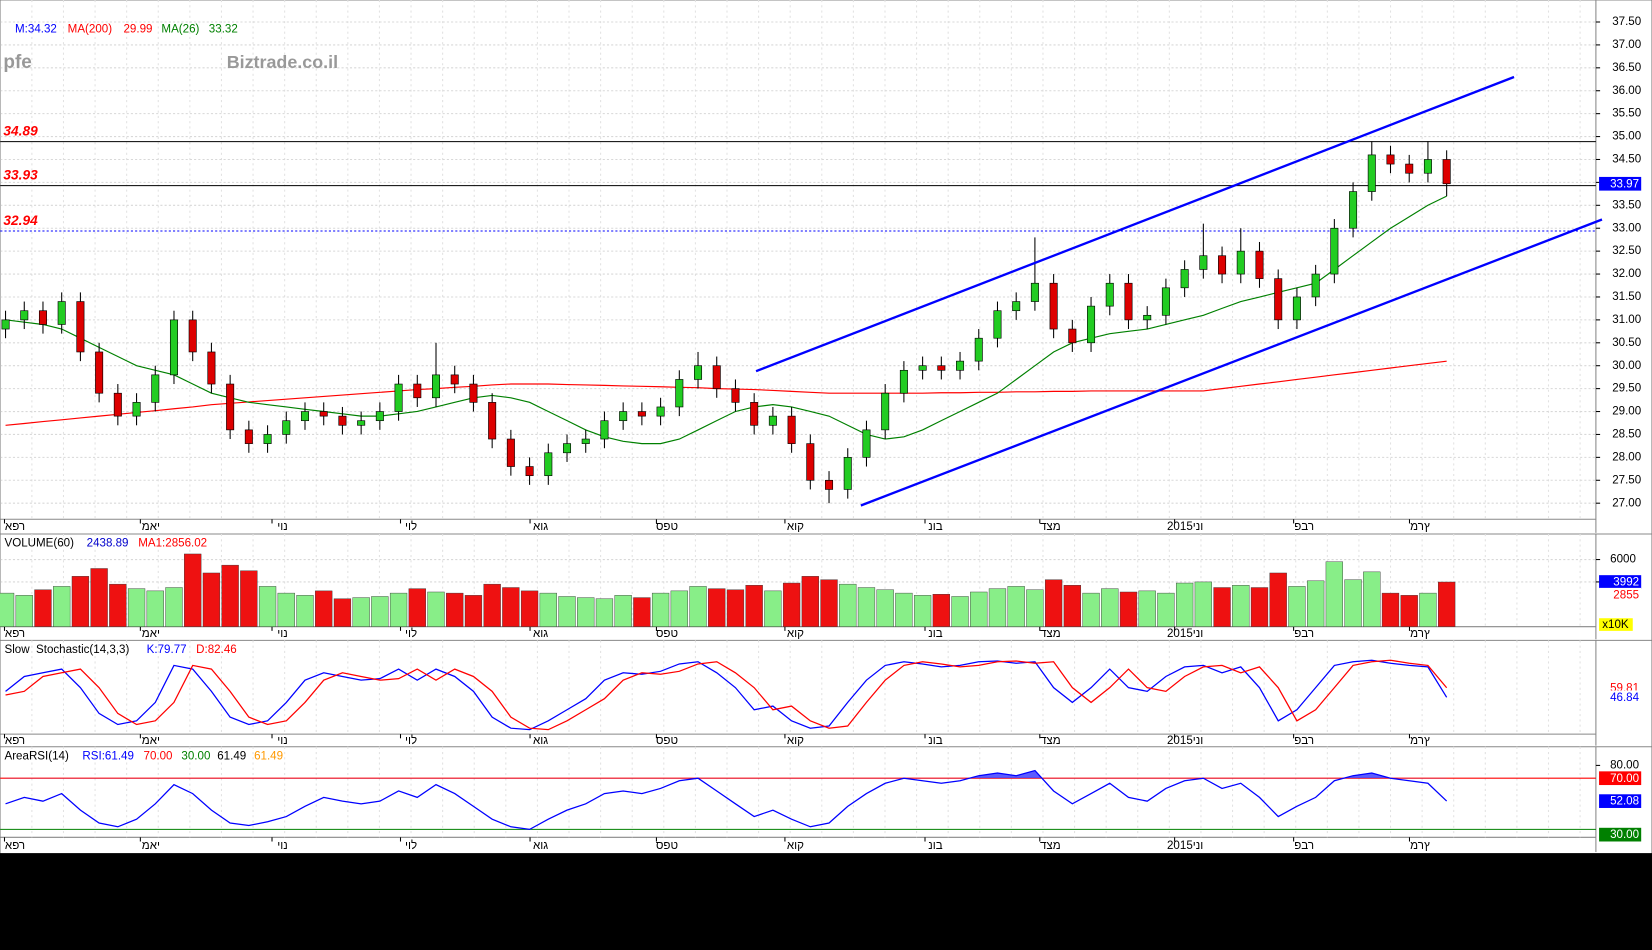 Image resolution: width=1652 pixels, height=950 pixels. Describe the element at coordinates (1626, 228) in the screenshot. I see `y-tick-label: 33.00` at that location.